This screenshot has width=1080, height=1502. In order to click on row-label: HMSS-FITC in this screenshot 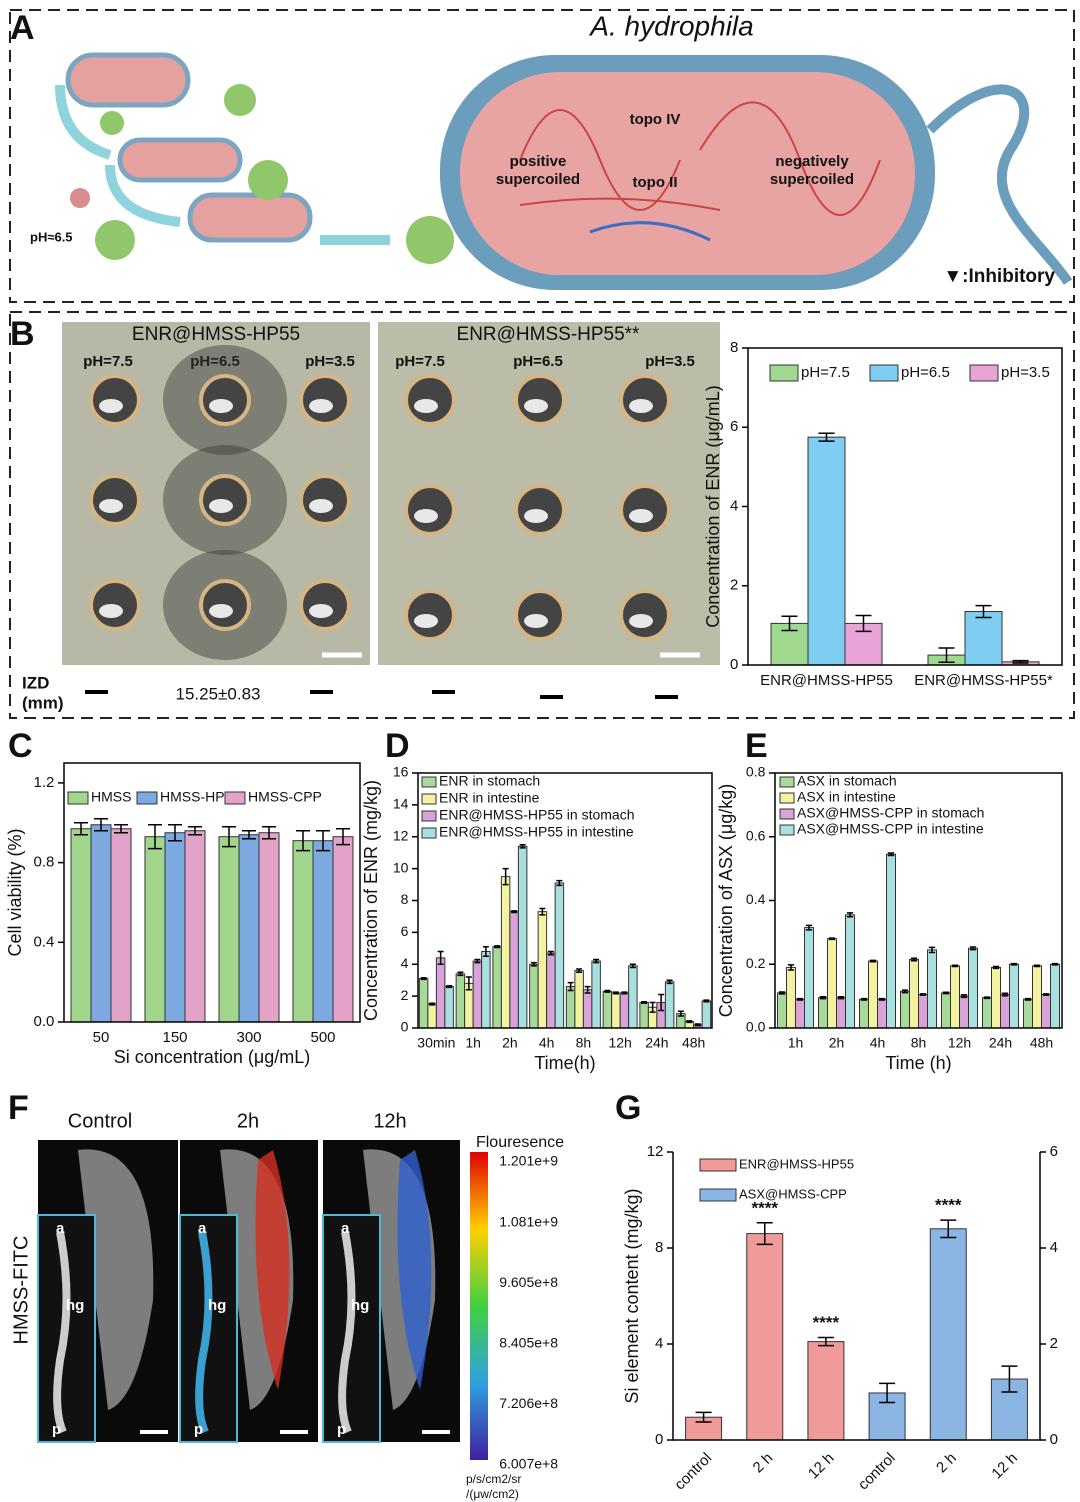, I will do `click(21, 1290)`.